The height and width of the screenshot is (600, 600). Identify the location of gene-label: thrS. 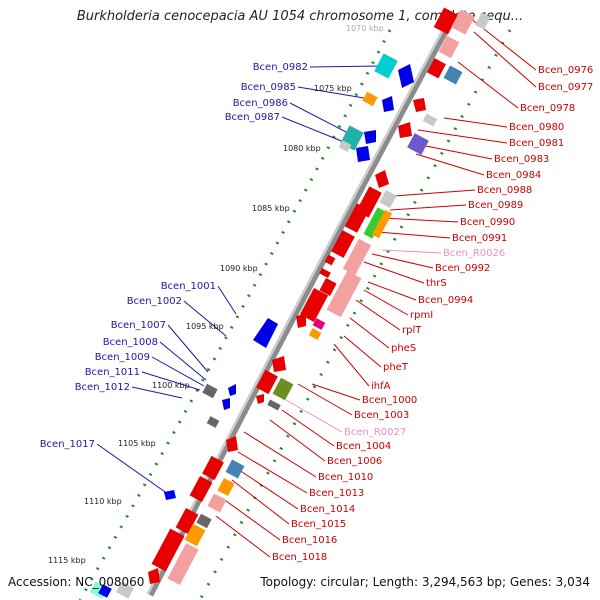
(436, 283).